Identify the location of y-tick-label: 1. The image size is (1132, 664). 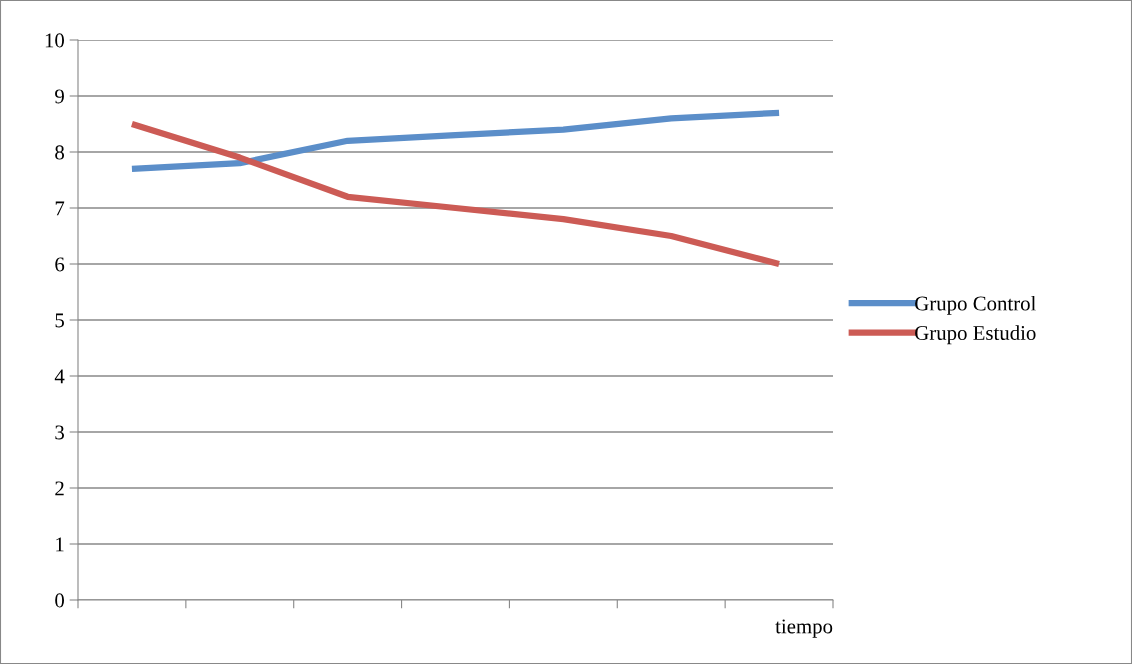
(60, 544).